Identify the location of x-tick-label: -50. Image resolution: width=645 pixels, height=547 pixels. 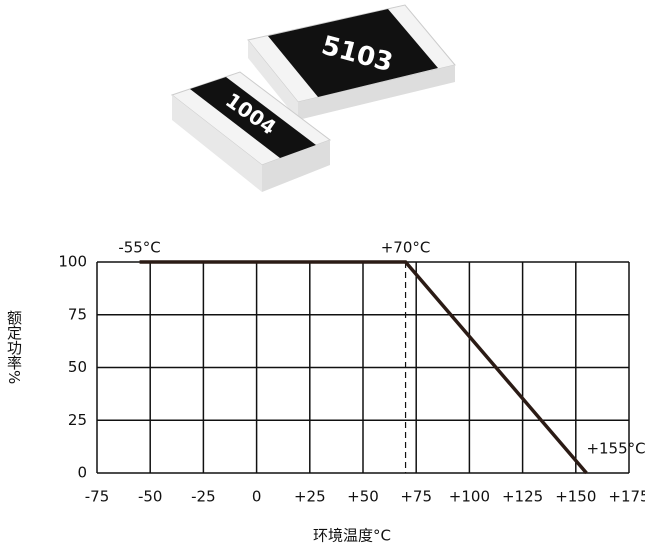
(150, 497).